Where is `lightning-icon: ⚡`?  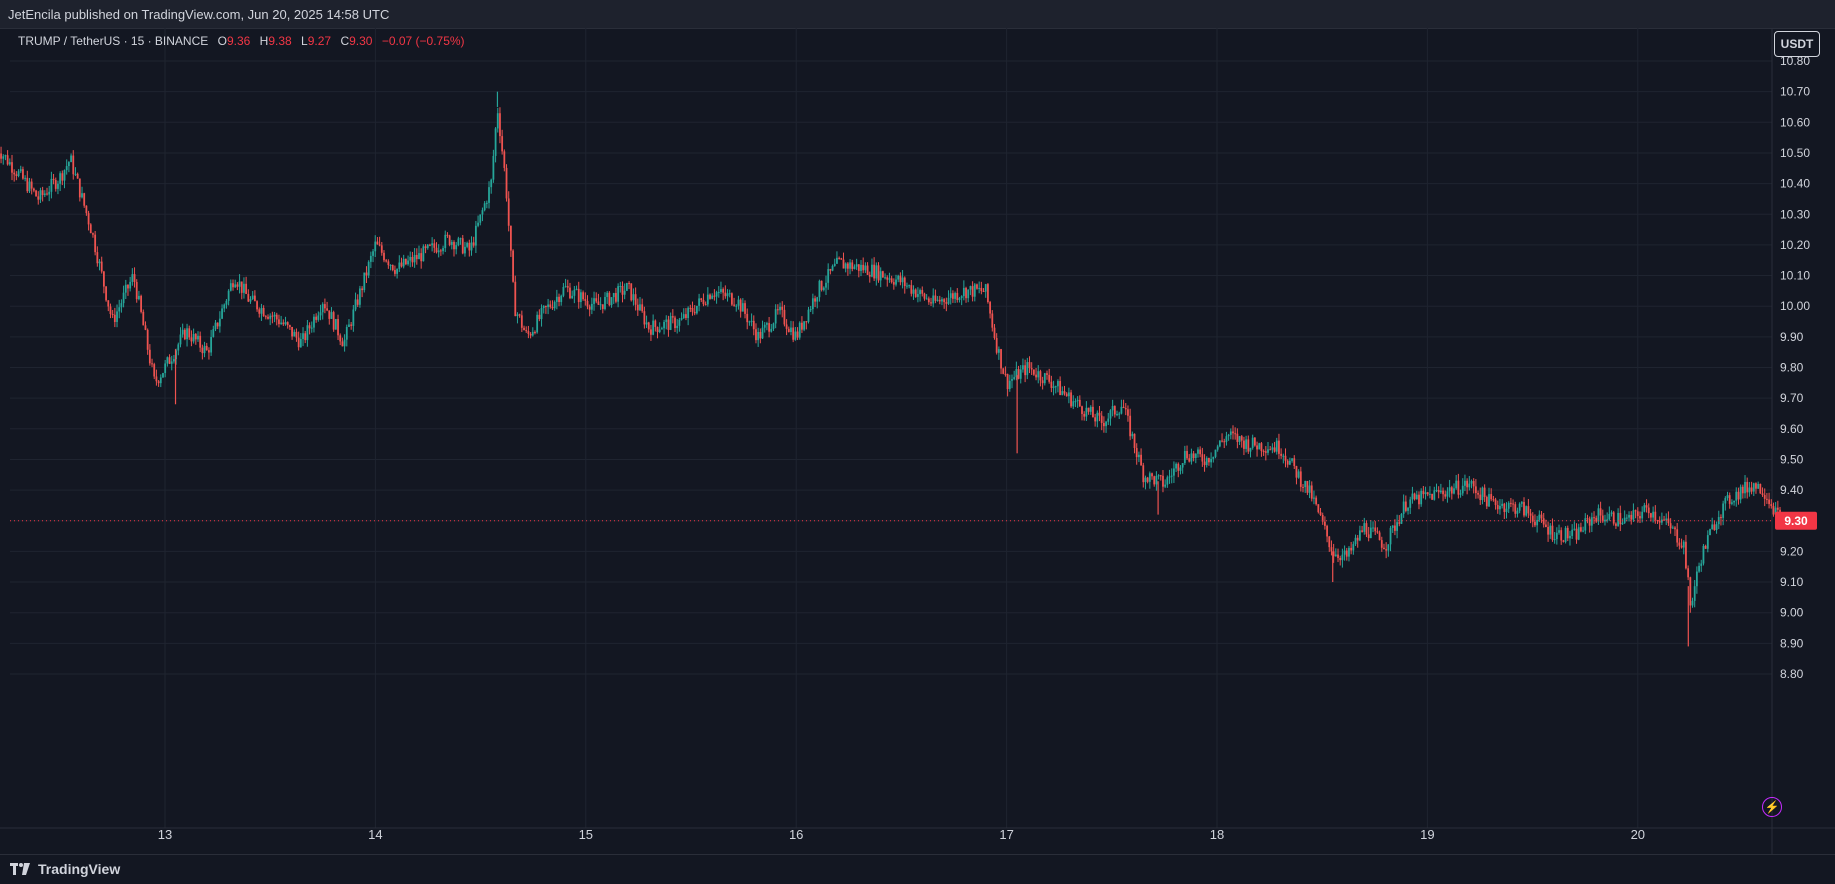 lightning-icon: ⚡ is located at coordinates (1772, 807).